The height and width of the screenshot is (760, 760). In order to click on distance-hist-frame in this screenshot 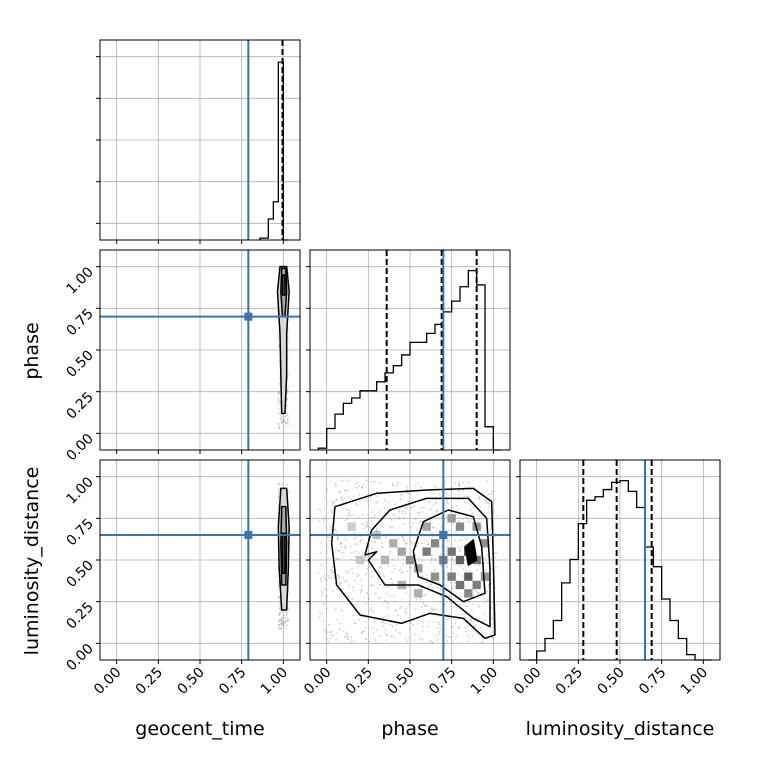, I will do `click(620, 560)`.